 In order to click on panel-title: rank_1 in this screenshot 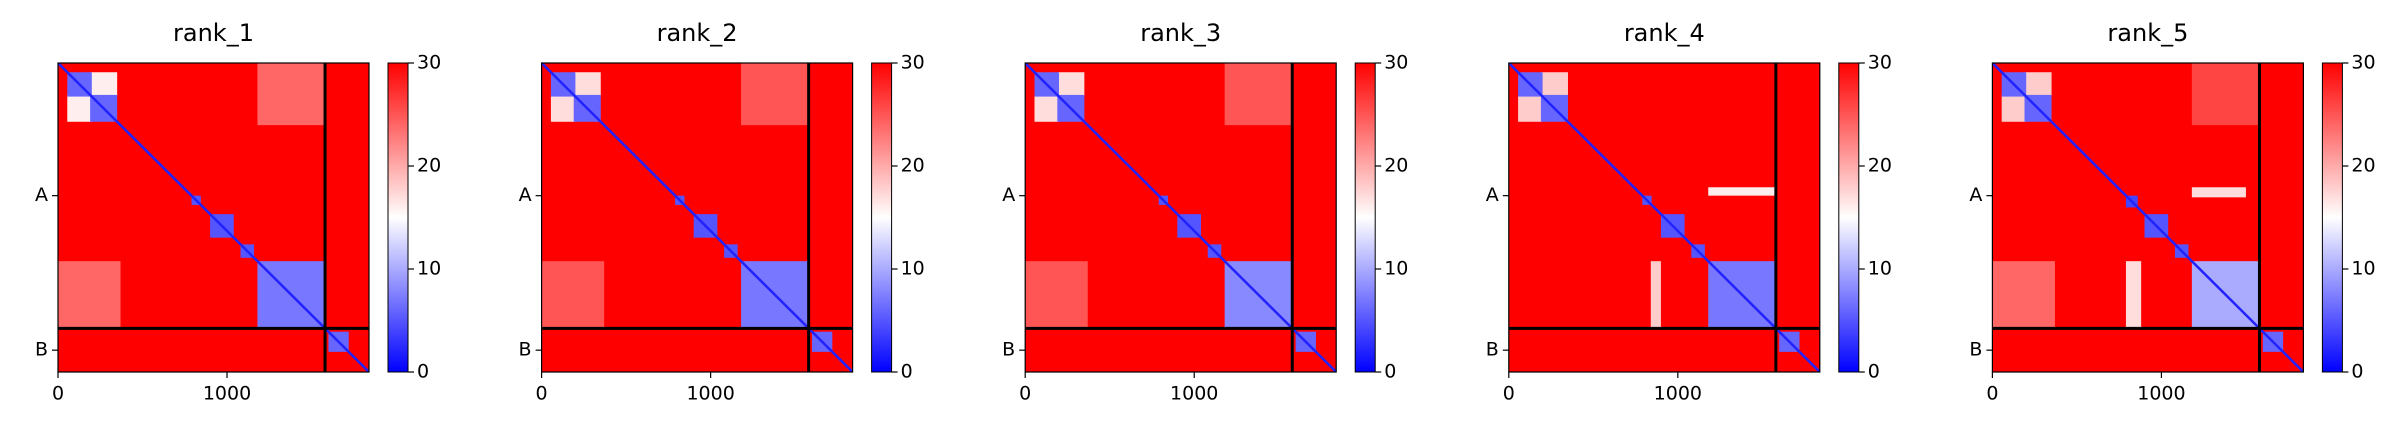, I will do `click(213, 33)`.